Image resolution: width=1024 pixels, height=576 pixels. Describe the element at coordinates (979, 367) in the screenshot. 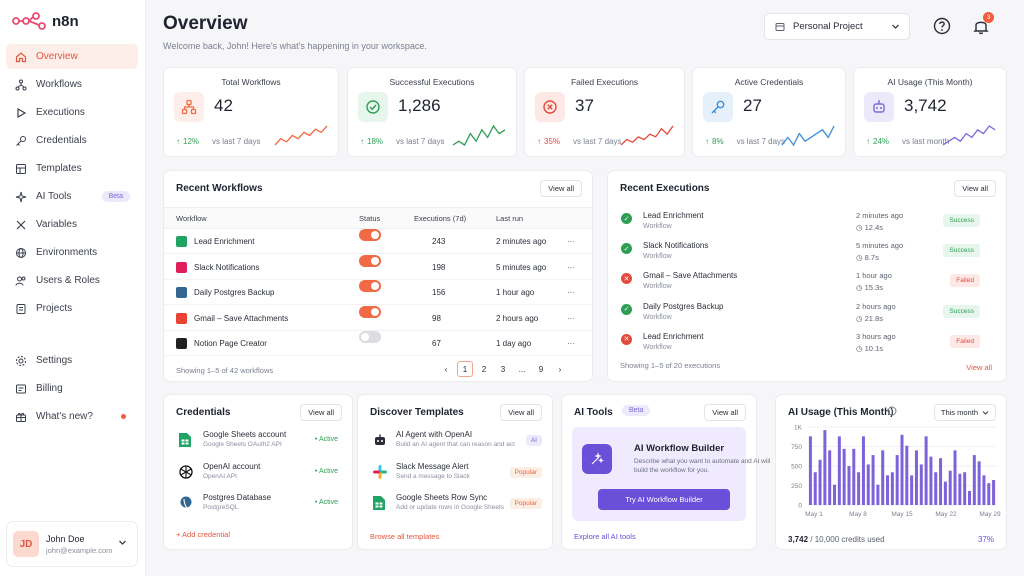

I see `view-all-executions-link: View all` at that location.